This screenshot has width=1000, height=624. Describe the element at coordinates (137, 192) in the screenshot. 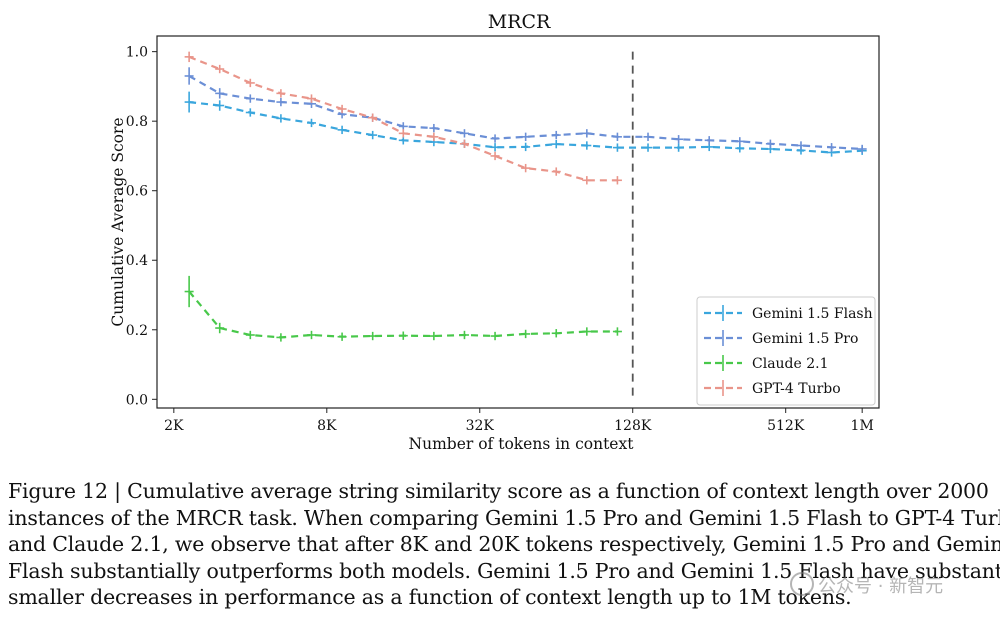

I see `y-tick-label: 0.6` at that location.